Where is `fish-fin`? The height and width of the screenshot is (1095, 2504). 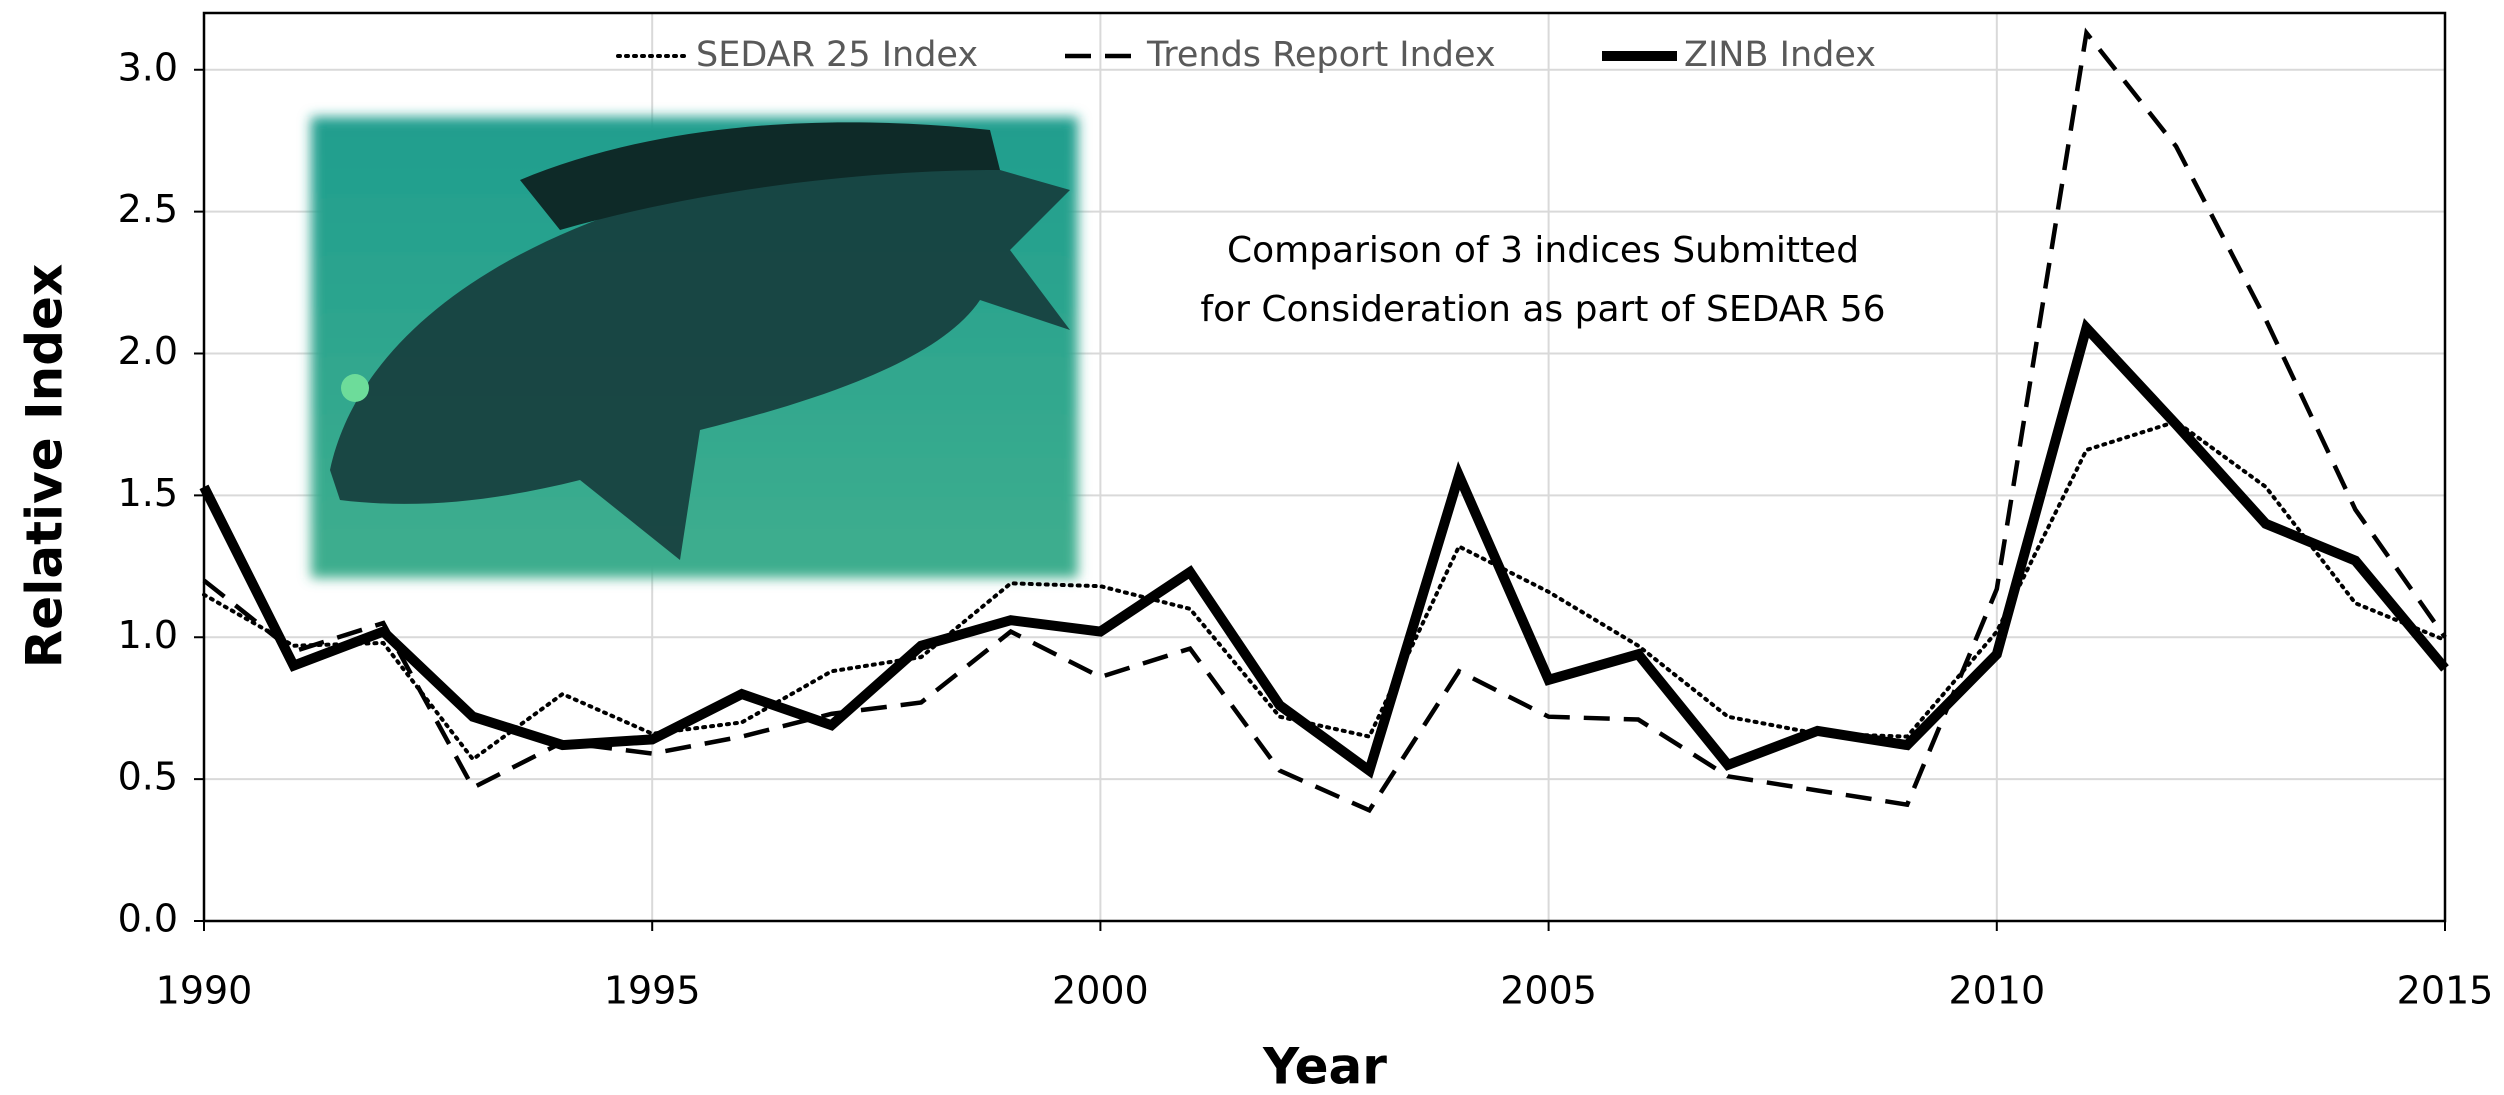 fish-fin is located at coordinates (760, 176).